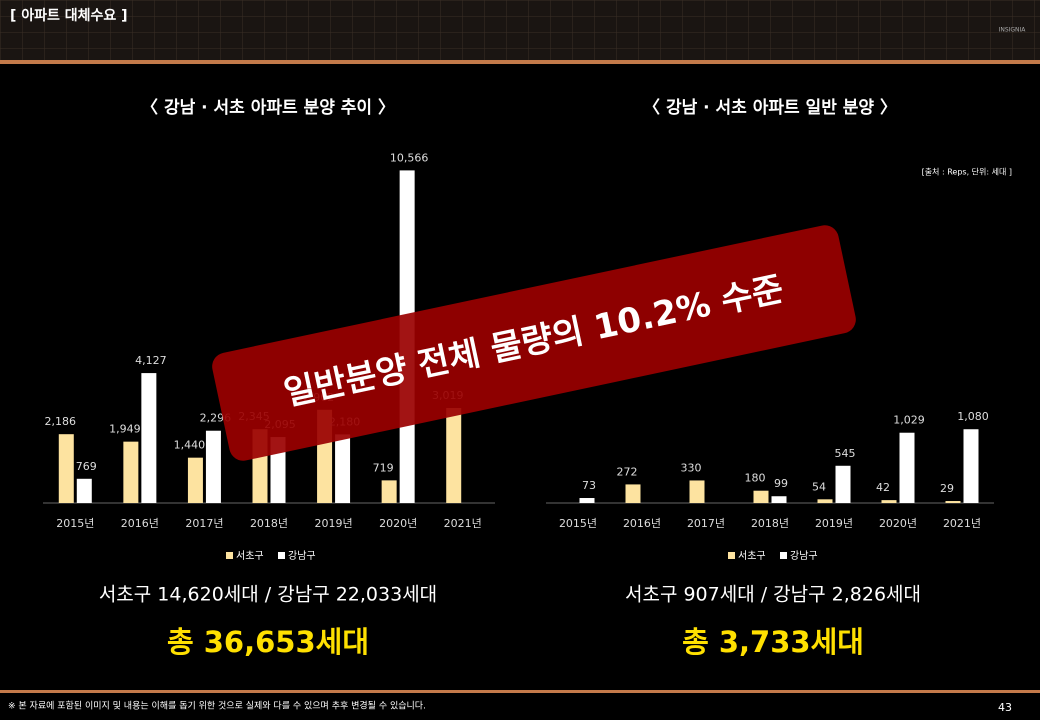 This screenshot has height=720, width=1040. I want to click on value-label: 2,186, so click(61, 421).